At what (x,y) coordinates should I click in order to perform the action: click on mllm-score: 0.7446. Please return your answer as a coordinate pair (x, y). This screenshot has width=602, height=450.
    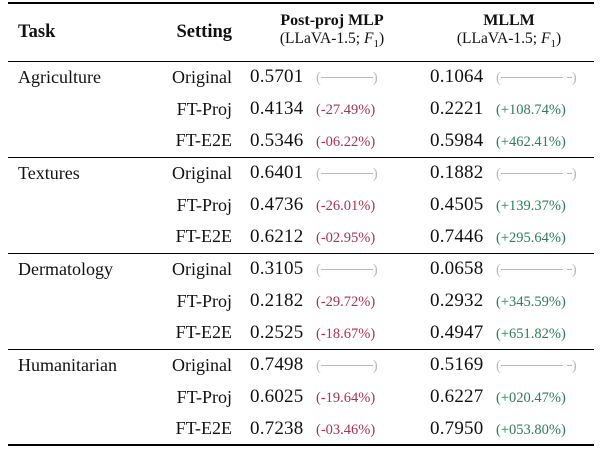
    Looking at the image, I should click on (457, 236).